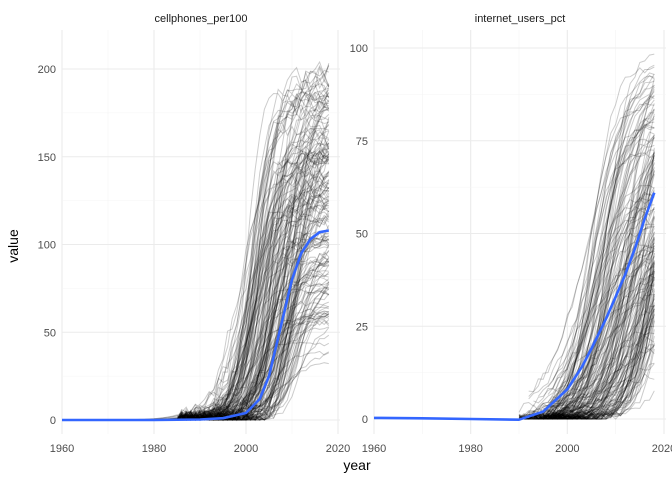 This screenshot has width=672, height=480. Describe the element at coordinates (13, 246) in the screenshot. I see `y-axis-title: value` at that location.